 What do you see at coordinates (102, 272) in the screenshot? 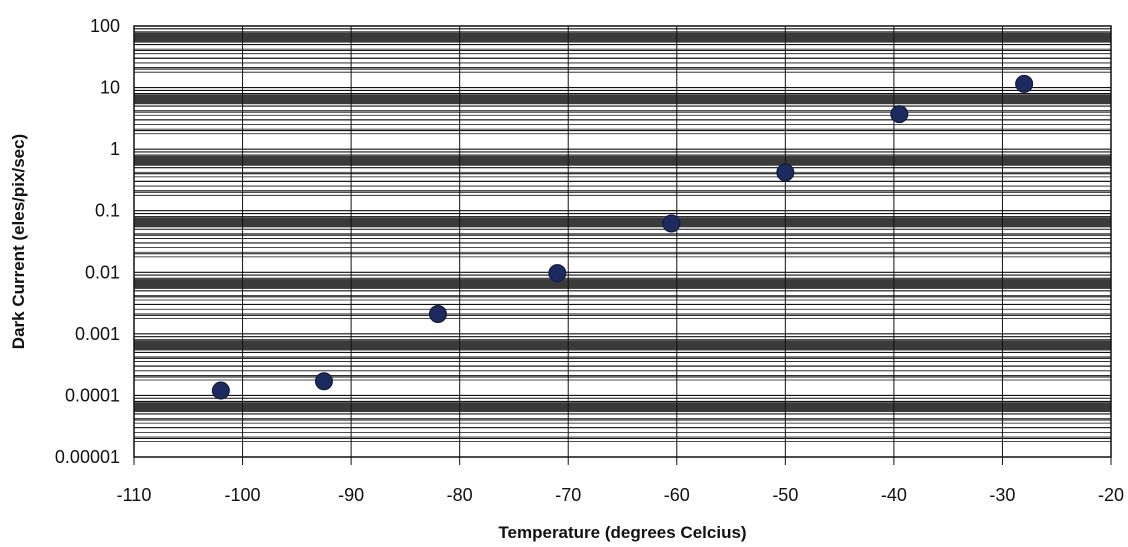
I see `y-tick-label: 0.01` at bounding box center [102, 272].